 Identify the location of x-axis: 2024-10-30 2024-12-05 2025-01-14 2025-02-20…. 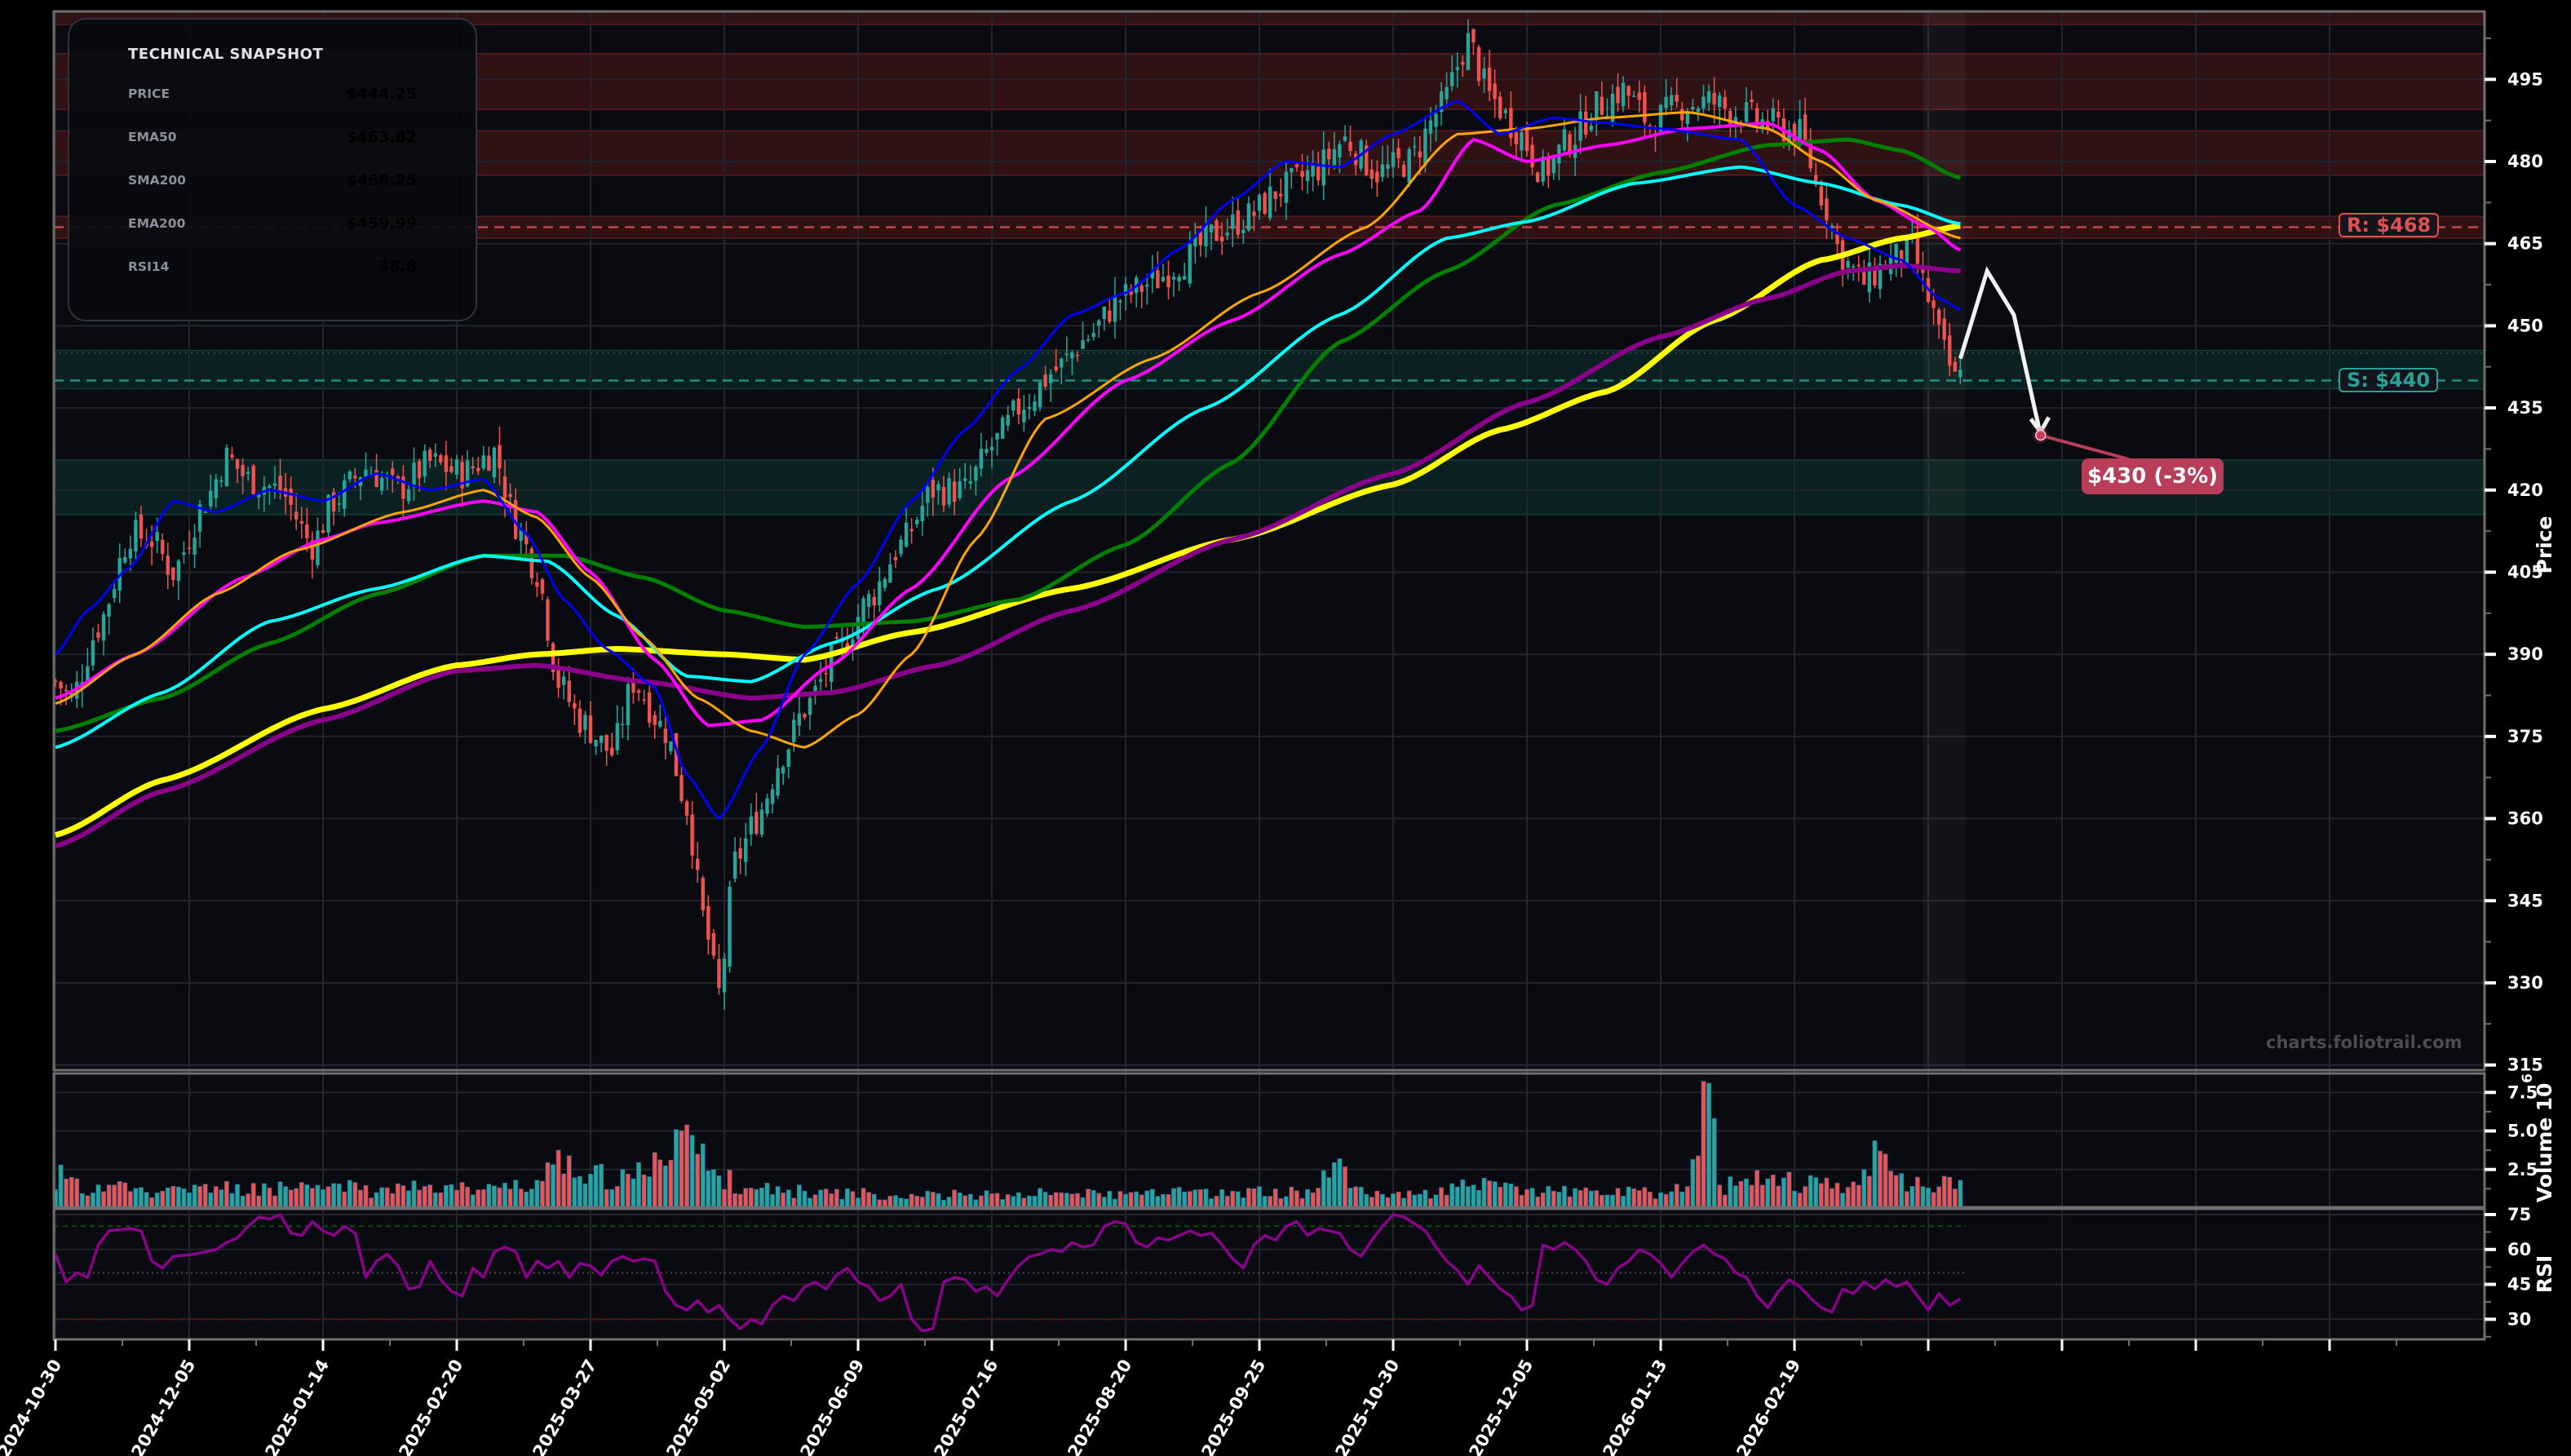
(1198, 1398).